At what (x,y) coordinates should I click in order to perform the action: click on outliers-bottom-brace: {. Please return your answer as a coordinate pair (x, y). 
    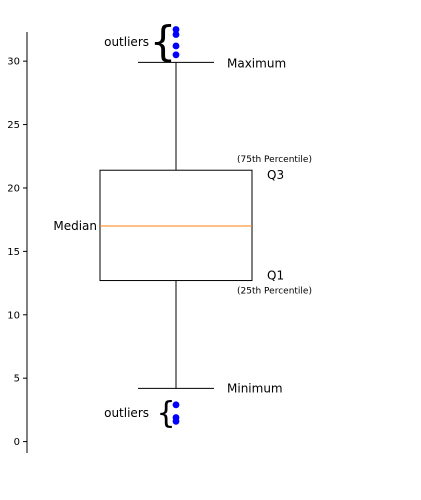
    Looking at the image, I should click on (165, 413).